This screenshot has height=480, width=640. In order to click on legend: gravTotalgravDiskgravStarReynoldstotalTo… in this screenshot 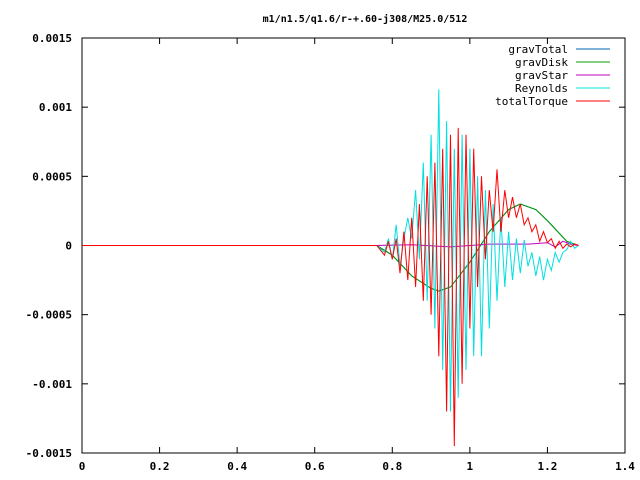, I will do `click(552, 75)`.